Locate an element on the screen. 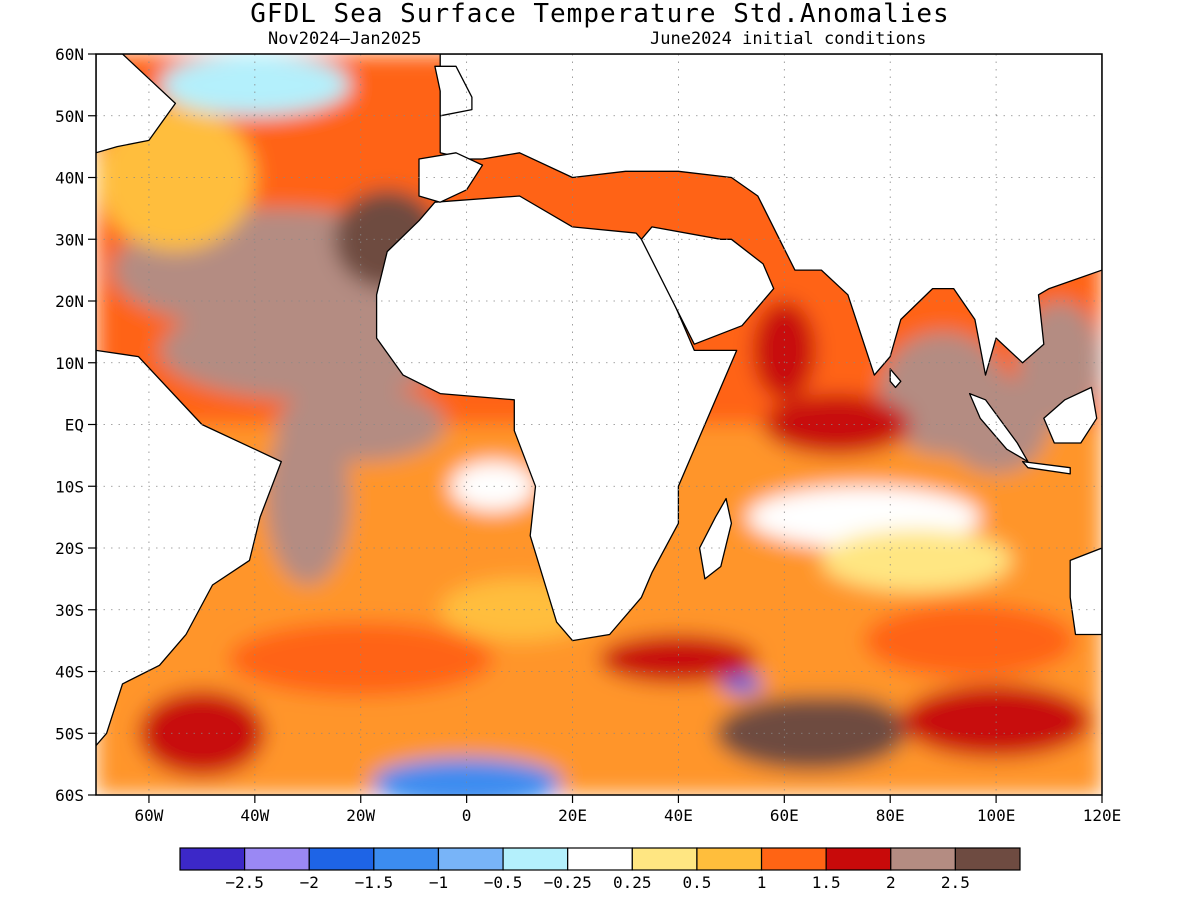 This screenshot has width=1200, height=900. lat-tick-label: 50N is located at coordinates (69, 116).